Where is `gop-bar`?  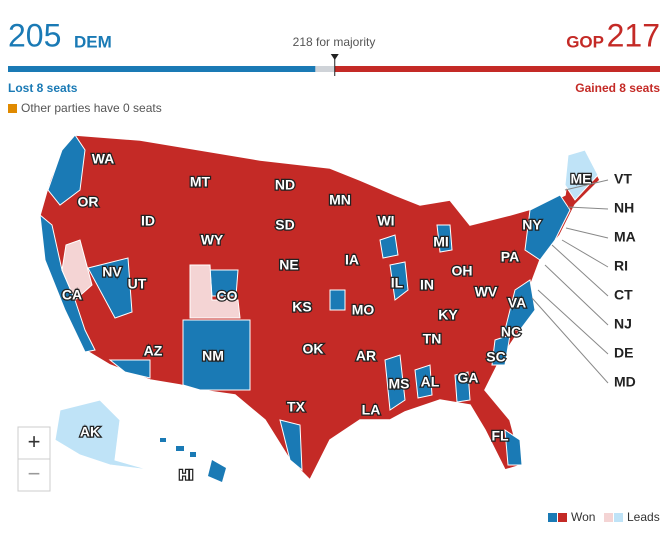
gop-bar is located at coordinates (497, 69).